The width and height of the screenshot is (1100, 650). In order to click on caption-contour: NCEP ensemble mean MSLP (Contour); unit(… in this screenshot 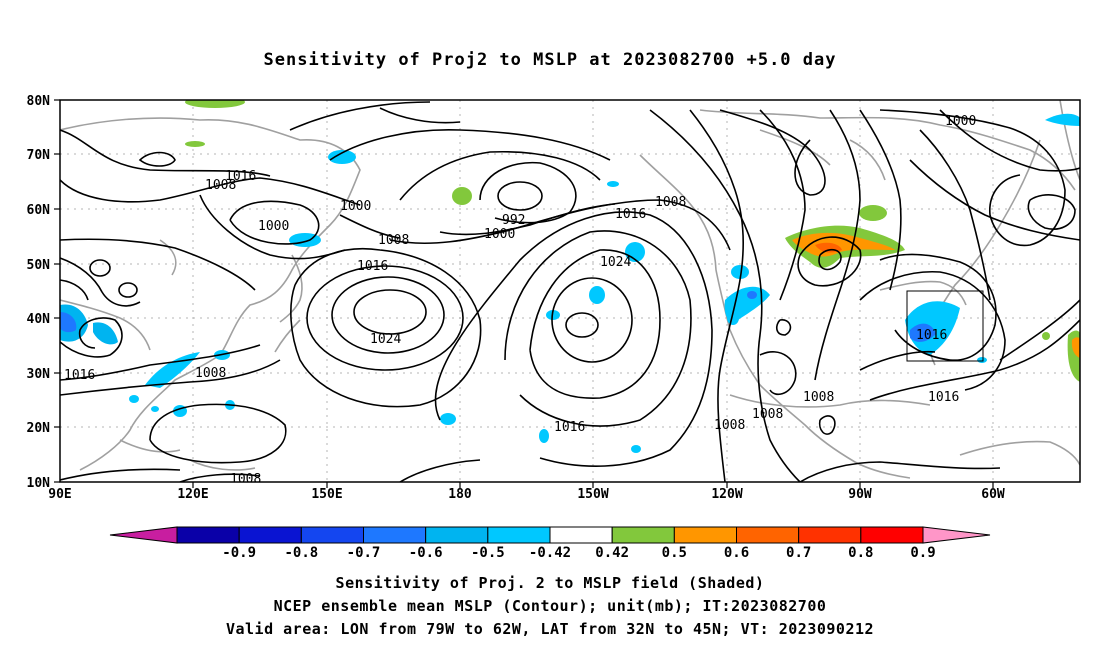, I will do `click(550, 606)`.